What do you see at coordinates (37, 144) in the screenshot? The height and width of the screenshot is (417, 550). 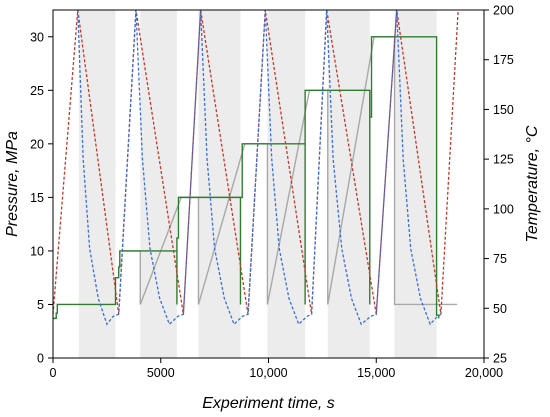 I see `left-y-tick-label: 20` at bounding box center [37, 144].